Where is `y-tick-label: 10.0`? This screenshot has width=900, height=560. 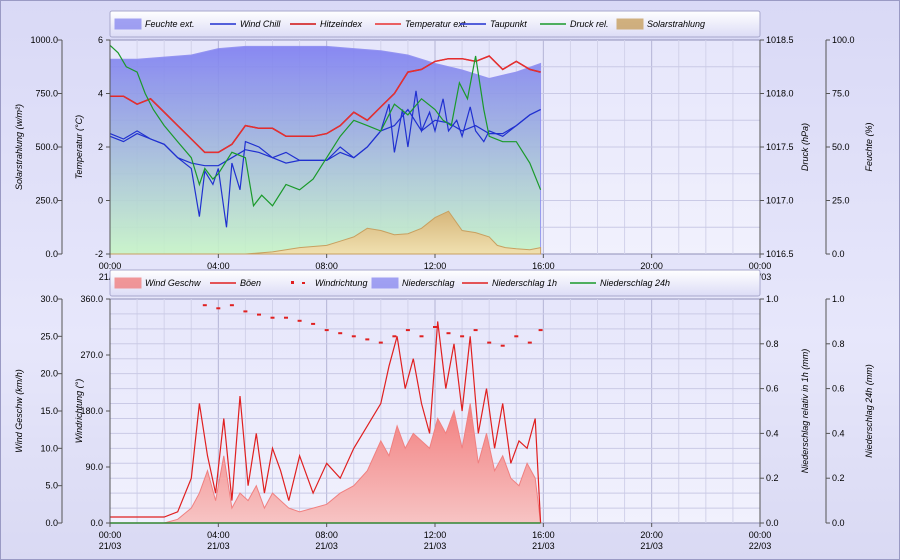 y-tick-label: 10.0 is located at coordinates (49, 448).